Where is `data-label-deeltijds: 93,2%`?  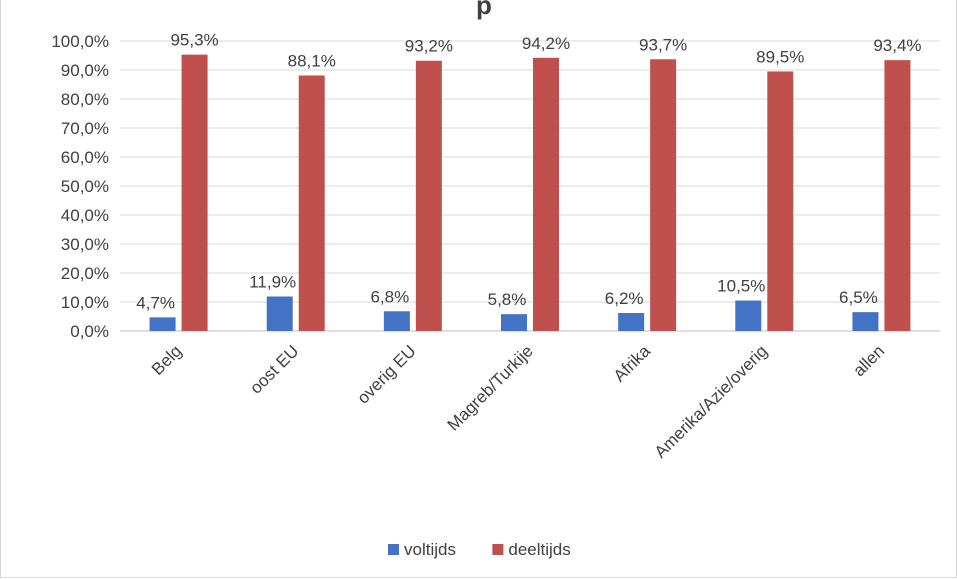 data-label-deeltijds: 93,2% is located at coordinates (429, 46).